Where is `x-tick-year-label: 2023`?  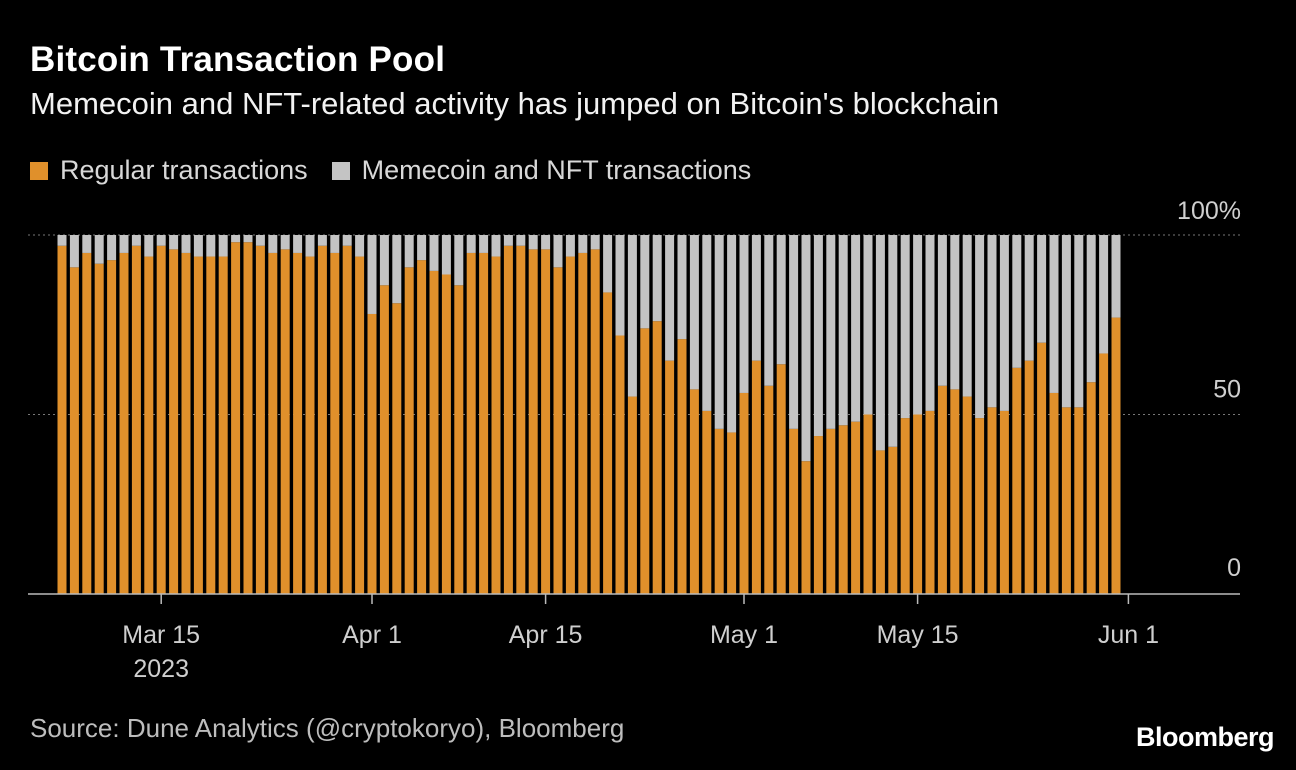 x-tick-year-label: 2023 is located at coordinates (161, 669).